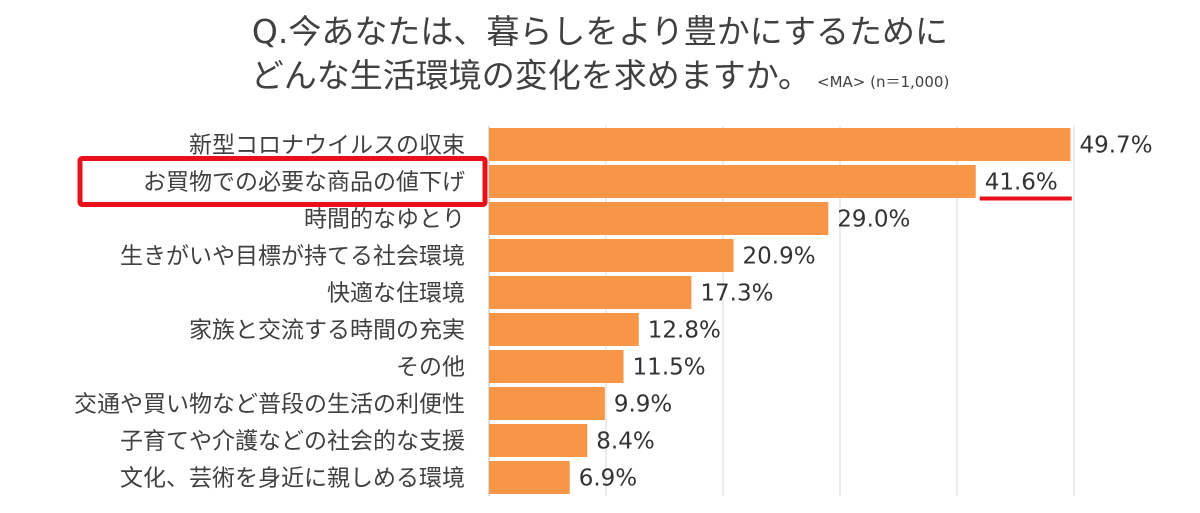 The height and width of the screenshot is (513, 1200). What do you see at coordinates (327, 146) in the screenshot?
I see `category-label: 新型コロナウイルスの収束` at bounding box center [327, 146].